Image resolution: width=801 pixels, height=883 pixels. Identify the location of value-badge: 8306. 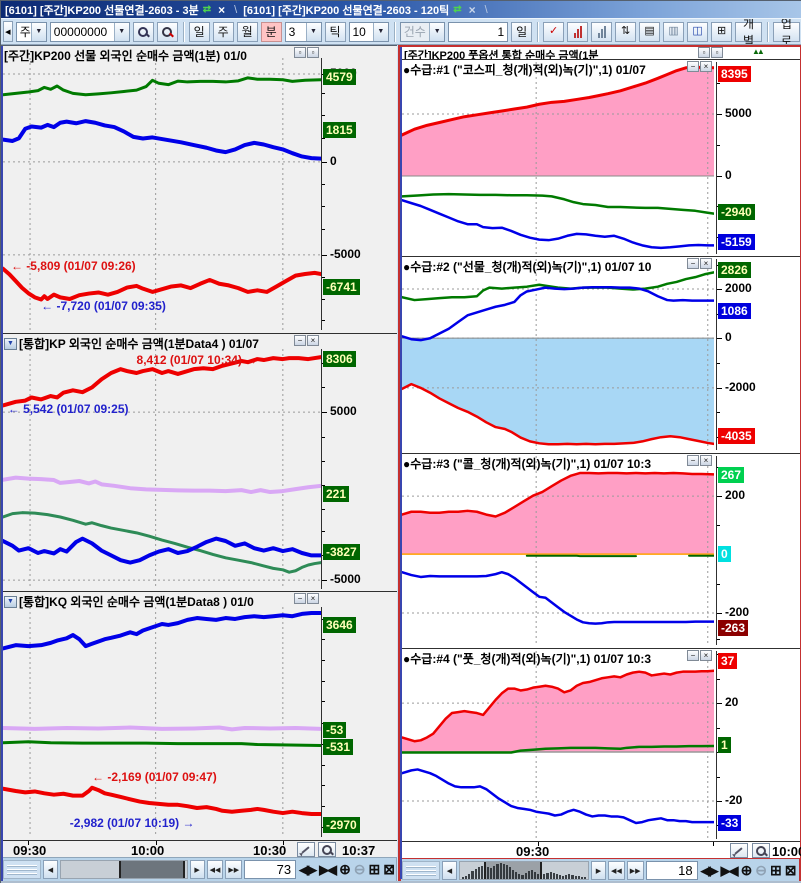
(339, 359).